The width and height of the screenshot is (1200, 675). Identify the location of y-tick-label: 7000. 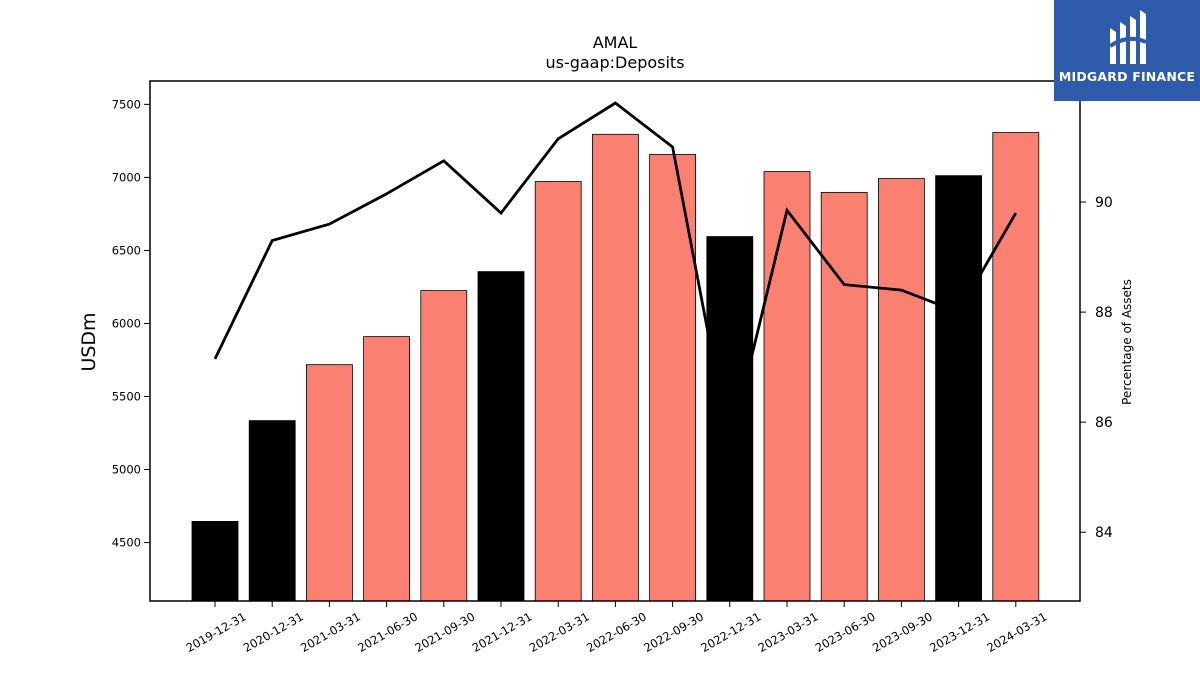
(126, 177).